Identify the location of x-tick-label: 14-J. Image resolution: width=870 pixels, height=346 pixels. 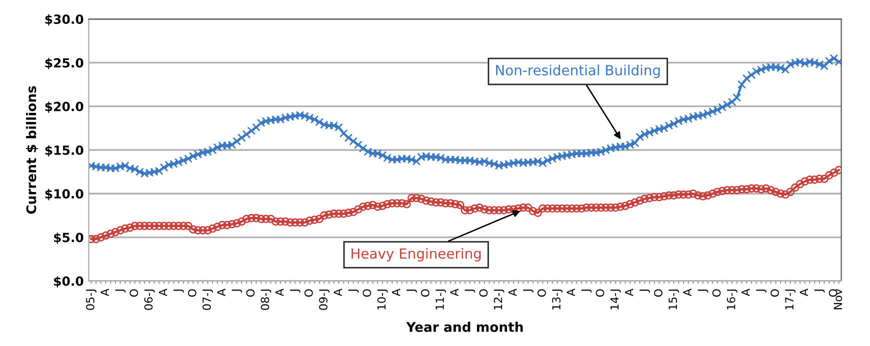
(615, 300).